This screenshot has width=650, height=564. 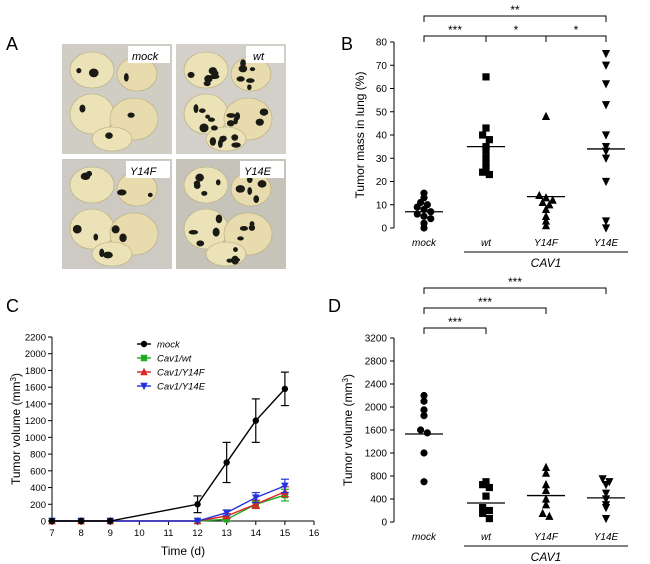 I want to click on x-tick-label: 9, so click(x=110, y=533).